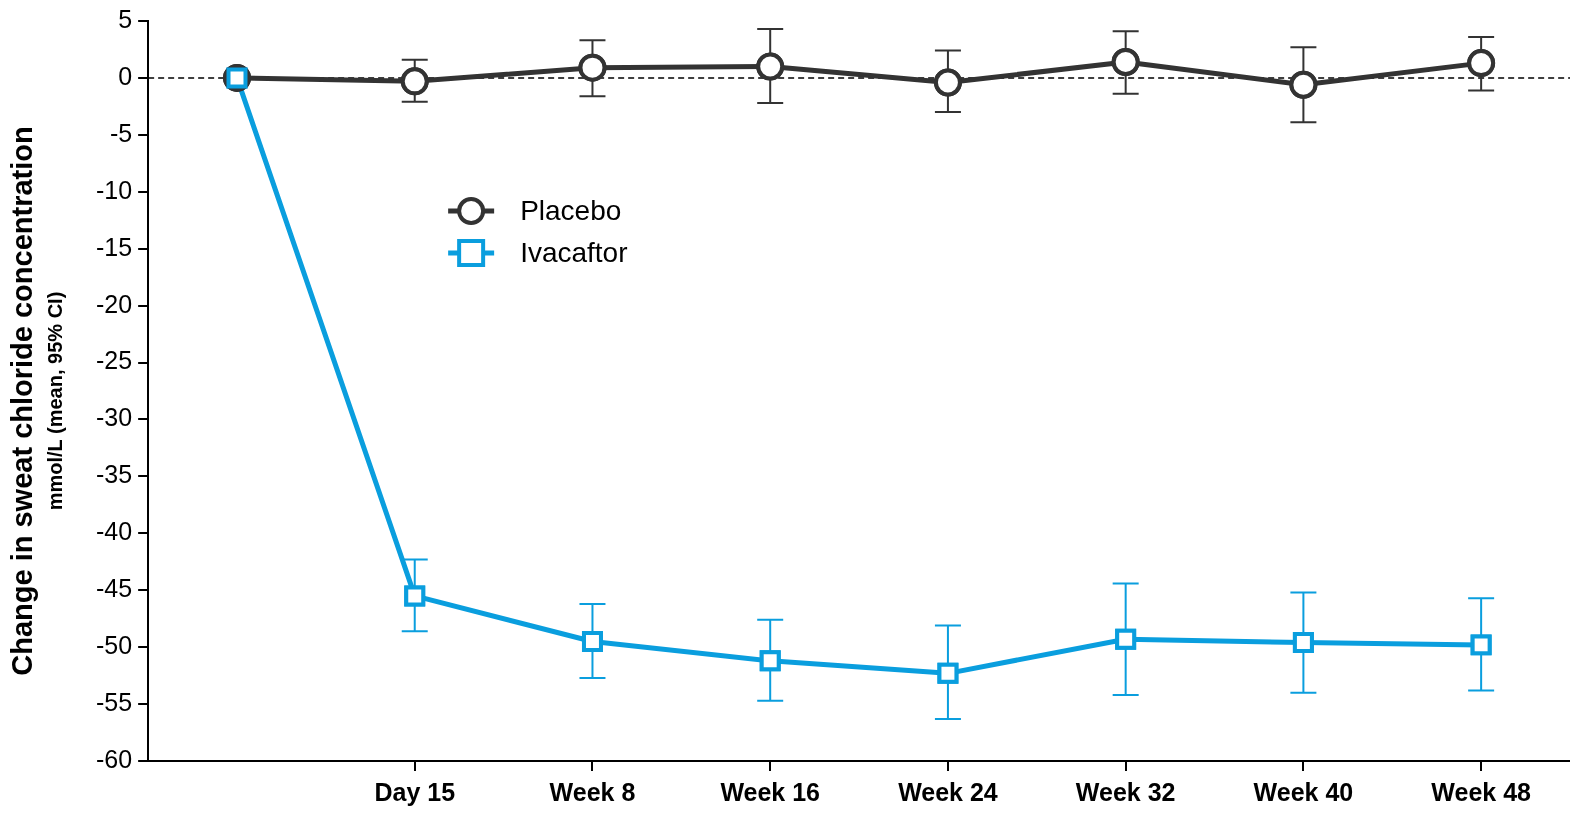 Image resolution: width=1595 pixels, height=827 pixels. What do you see at coordinates (114, 474) in the screenshot?
I see `y-tick-label: -35` at bounding box center [114, 474].